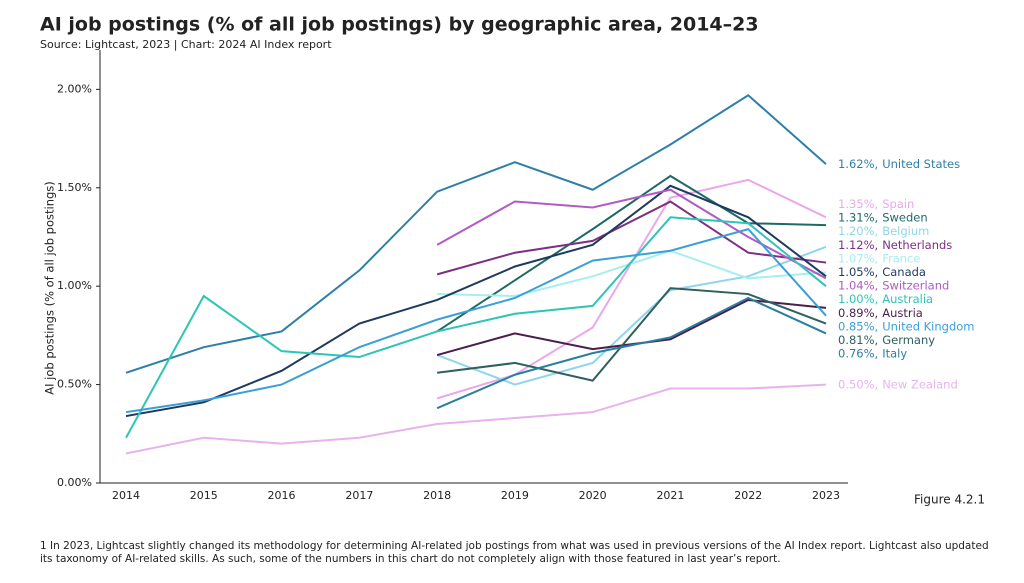 Image resolution: width=1024 pixels, height=583 pixels. I want to click on end-label: 1.04%, Switzerland, so click(893, 285).